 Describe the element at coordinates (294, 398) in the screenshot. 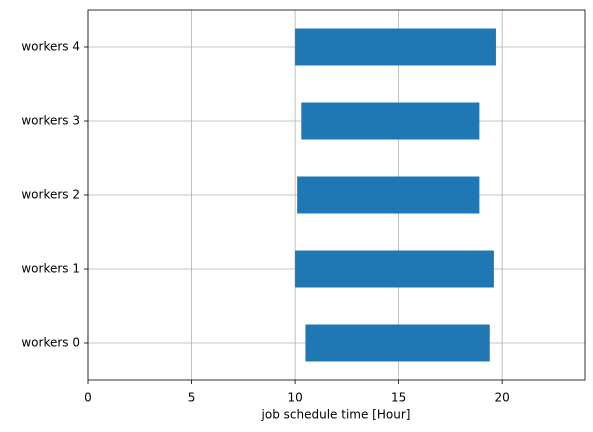

I see `x-tick-label: 10` at that location.